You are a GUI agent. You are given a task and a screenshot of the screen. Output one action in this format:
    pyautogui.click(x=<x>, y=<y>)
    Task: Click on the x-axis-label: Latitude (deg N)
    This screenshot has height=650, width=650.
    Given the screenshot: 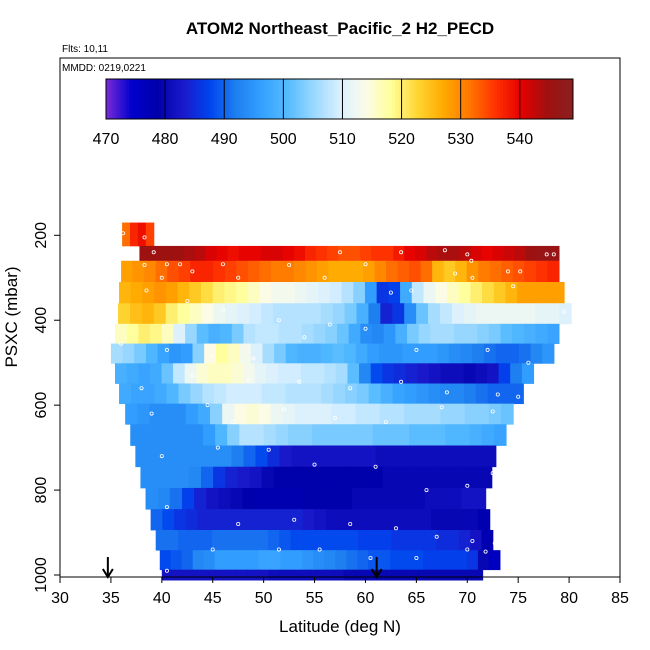 What is the action you would take?
    pyautogui.click(x=340, y=626)
    